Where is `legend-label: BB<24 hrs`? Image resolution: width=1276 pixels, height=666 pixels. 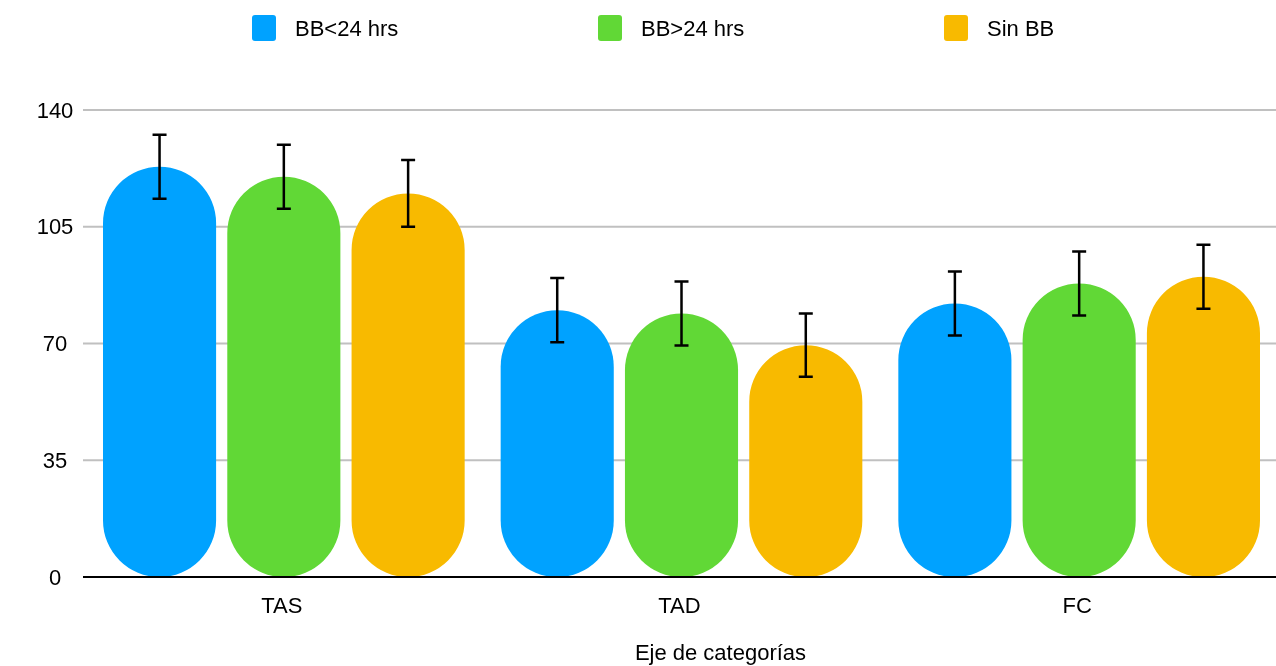
legend-label: BB<24 hrs is located at coordinates (347, 28).